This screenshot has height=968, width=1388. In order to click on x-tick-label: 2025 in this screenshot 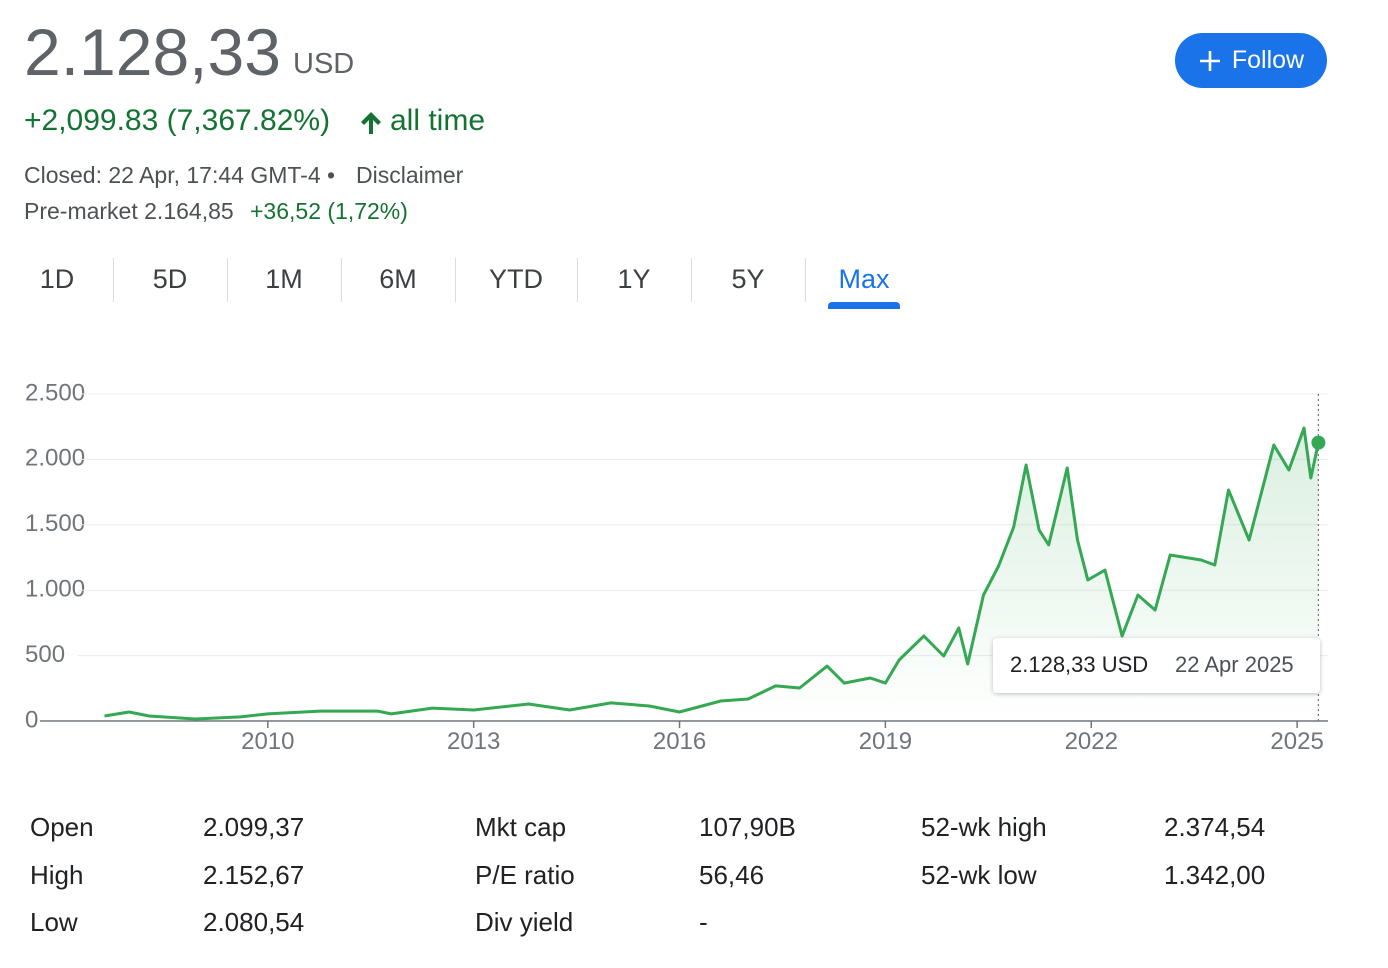, I will do `click(1296, 741)`.